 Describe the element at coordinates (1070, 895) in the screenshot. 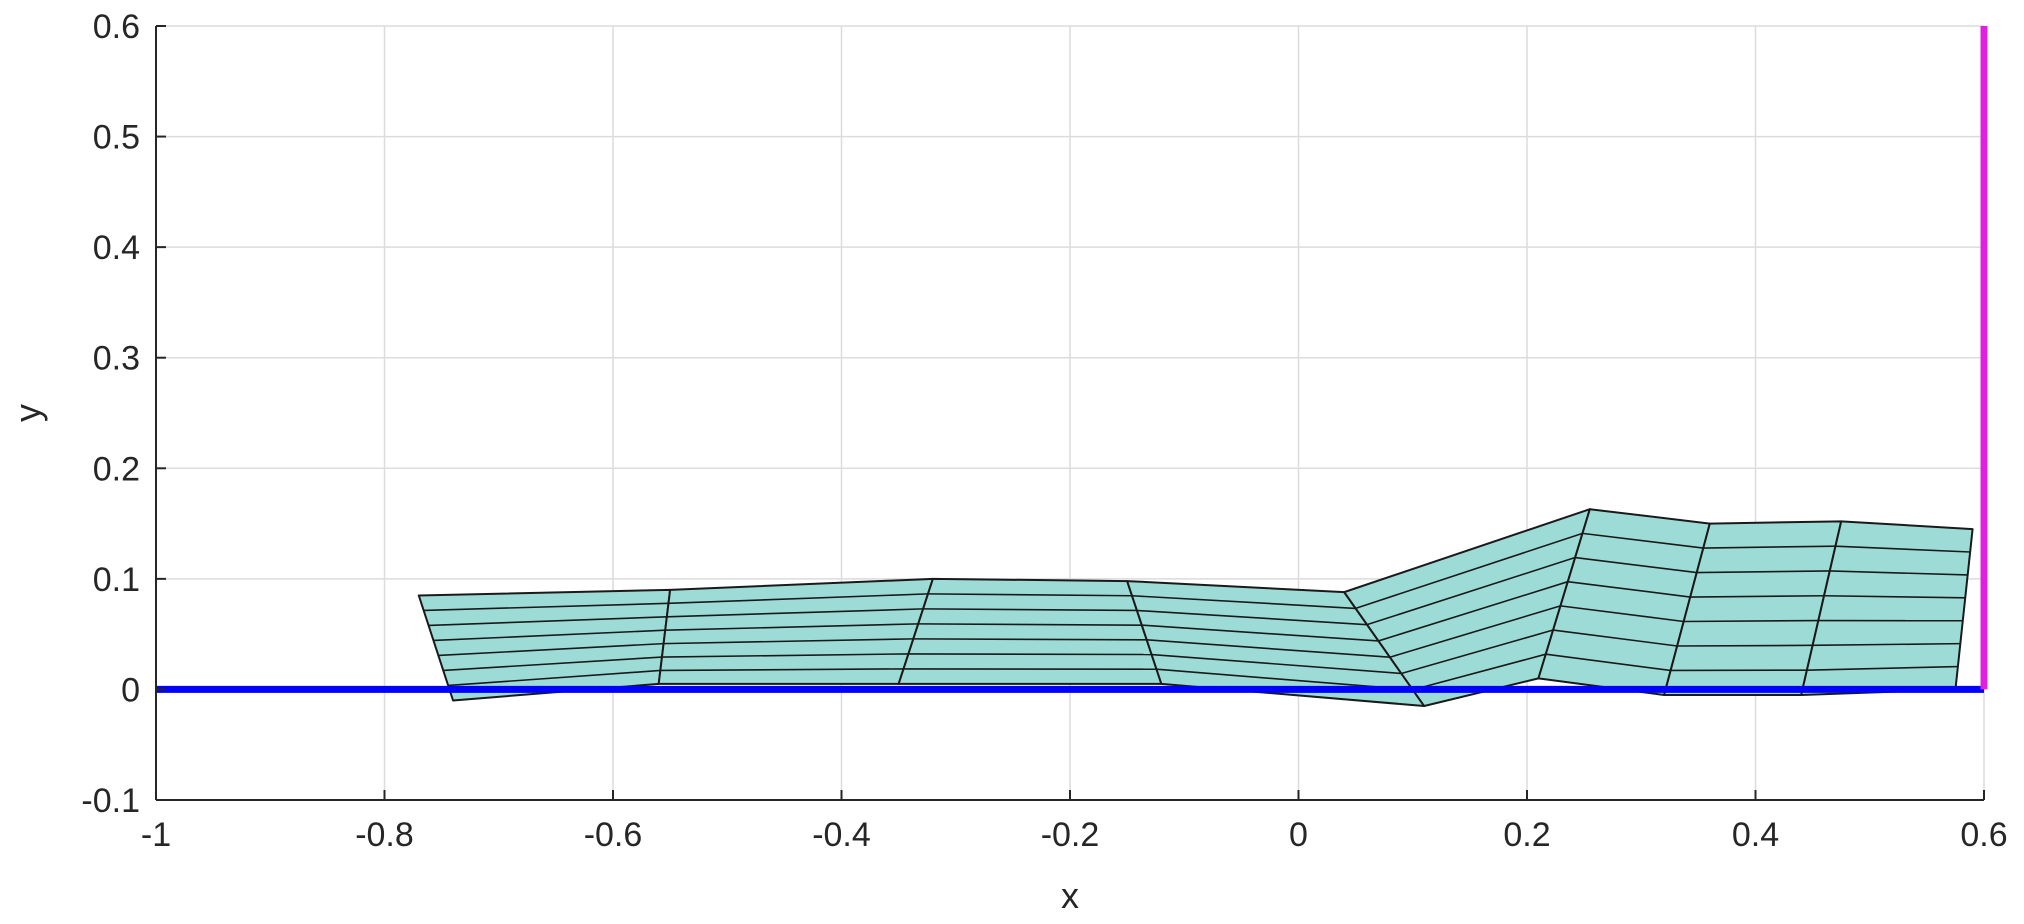

I see `x-axis-label: x` at that location.